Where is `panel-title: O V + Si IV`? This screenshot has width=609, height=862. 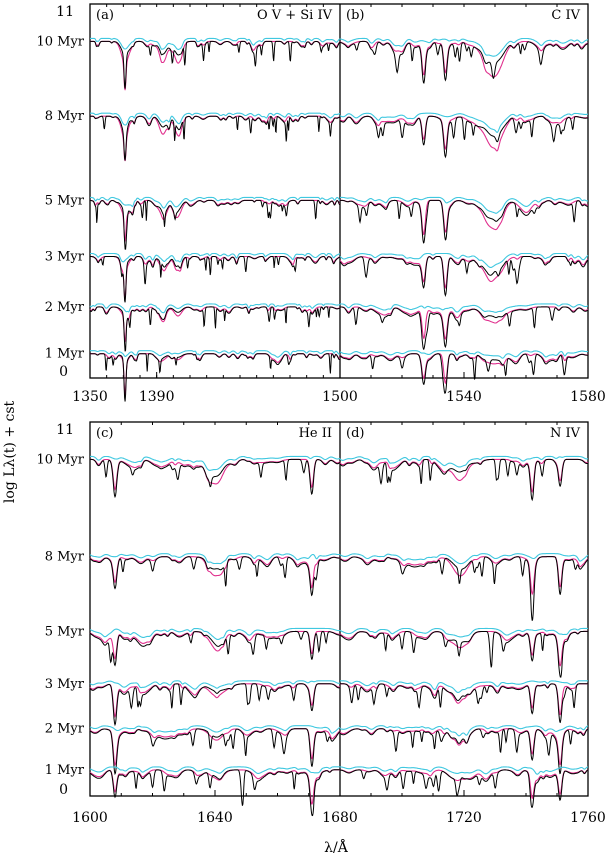 panel-title: O V + Si IV is located at coordinates (295, 15).